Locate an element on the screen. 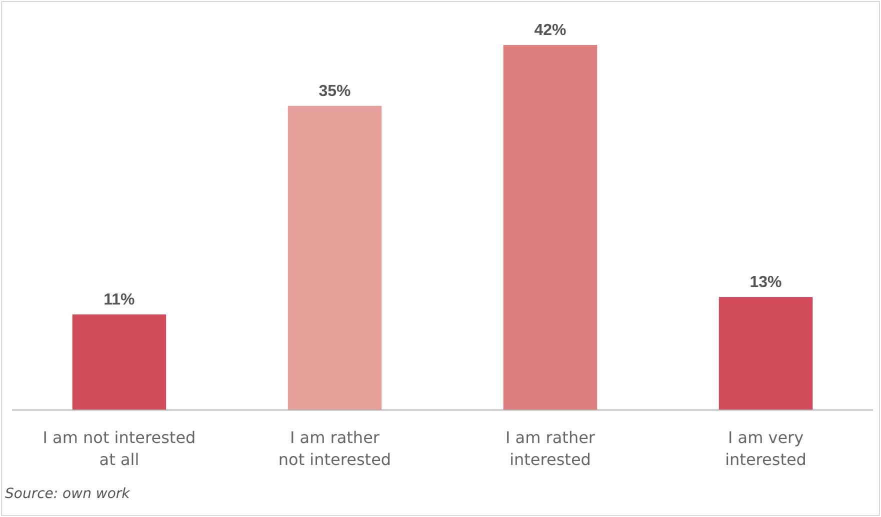 The height and width of the screenshot is (517, 881). x-tick-label: I am not interested at all is located at coordinates (119, 448).